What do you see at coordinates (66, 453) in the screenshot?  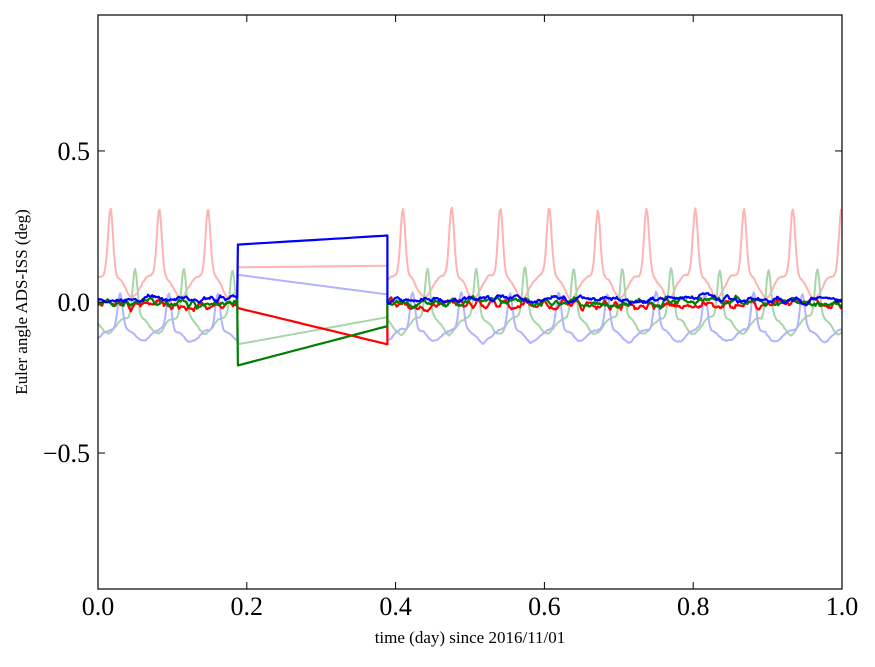 I see `y-tick-label: −0.5` at bounding box center [66, 453].